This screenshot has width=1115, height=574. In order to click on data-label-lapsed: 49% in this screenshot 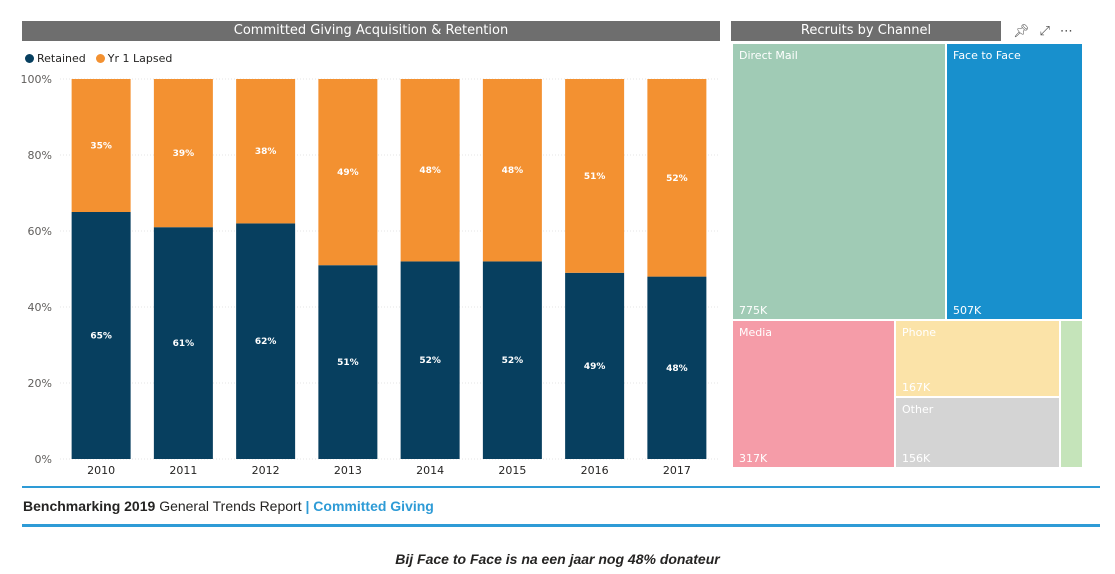, I will do `click(348, 173)`.